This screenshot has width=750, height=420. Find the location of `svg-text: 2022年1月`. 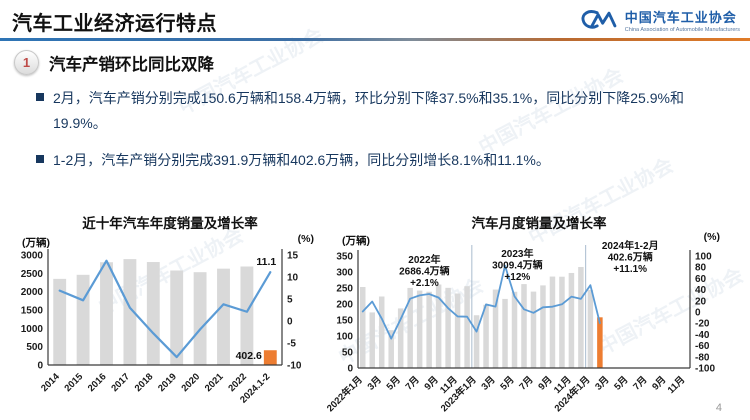

svg-text: 2022年1月 is located at coordinates (344, 394).